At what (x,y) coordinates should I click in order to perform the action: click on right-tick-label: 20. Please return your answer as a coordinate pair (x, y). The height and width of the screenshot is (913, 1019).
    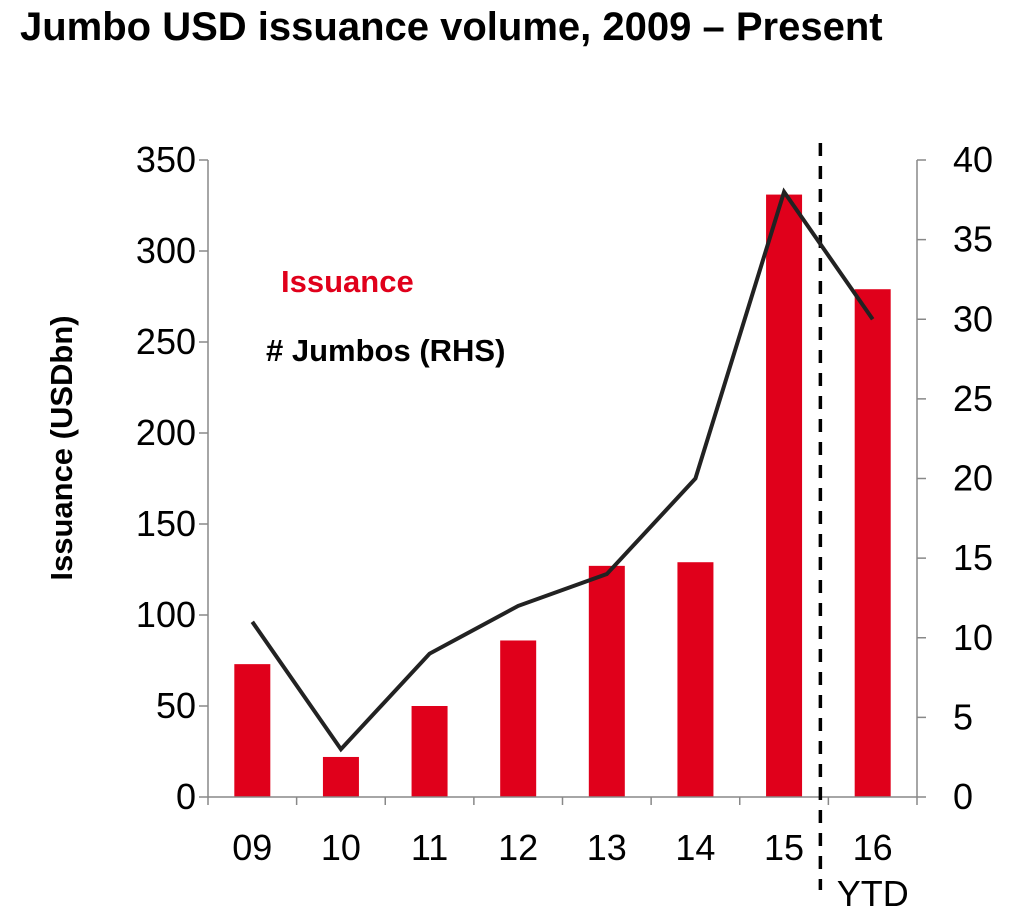
    Looking at the image, I should click on (973, 478).